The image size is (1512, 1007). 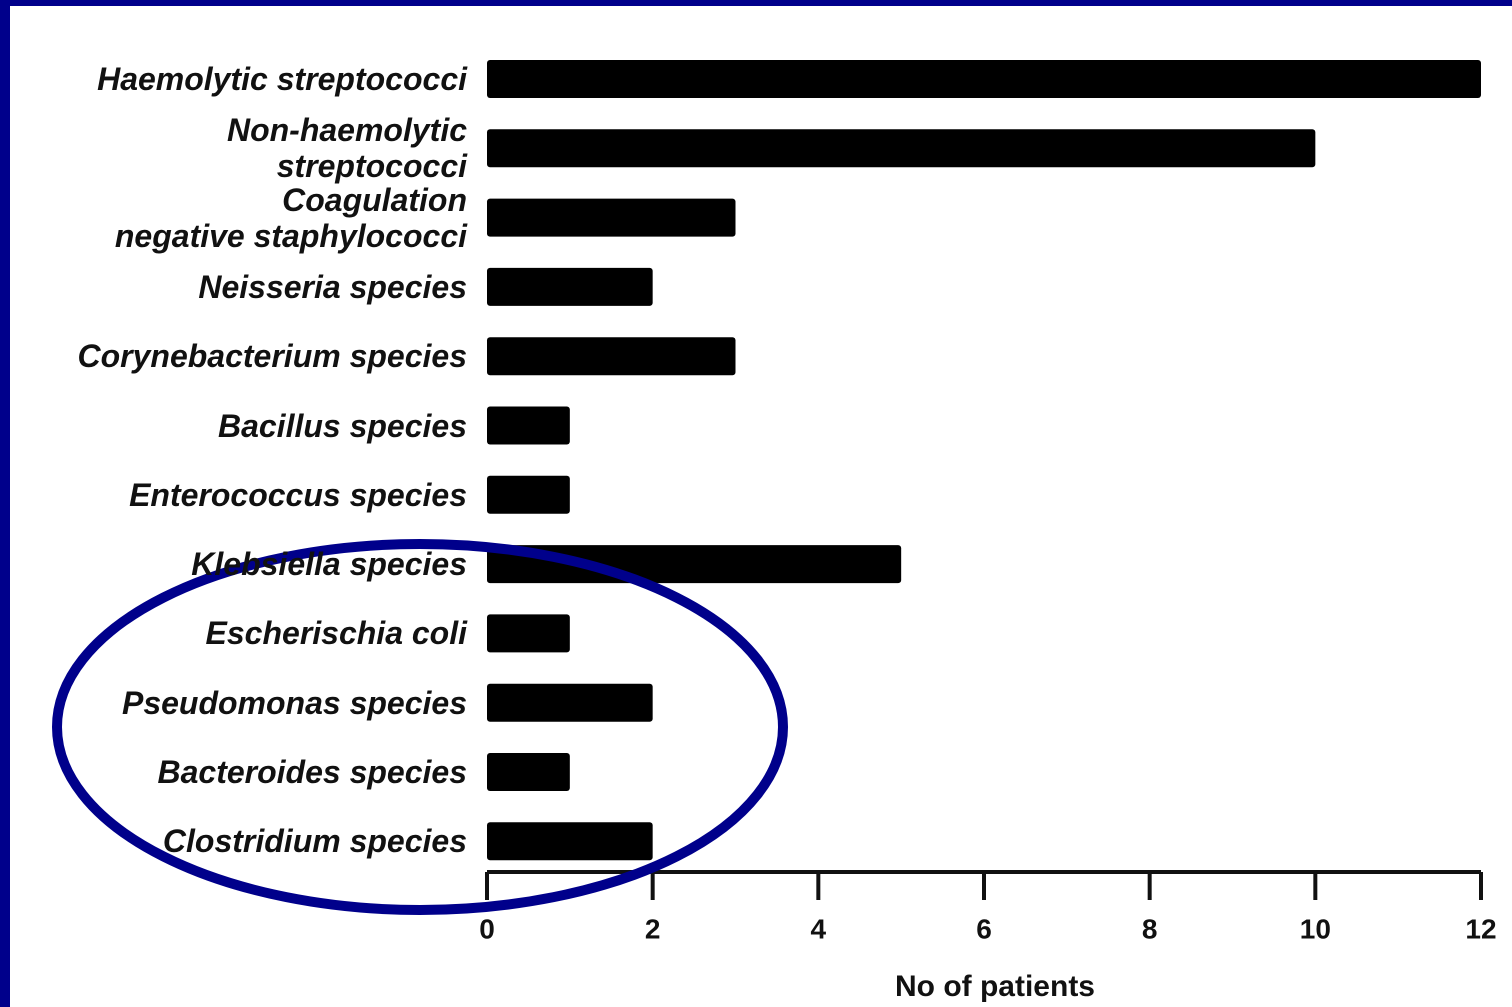 I want to click on category-label: Neisseria species, so click(x=332, y=286).